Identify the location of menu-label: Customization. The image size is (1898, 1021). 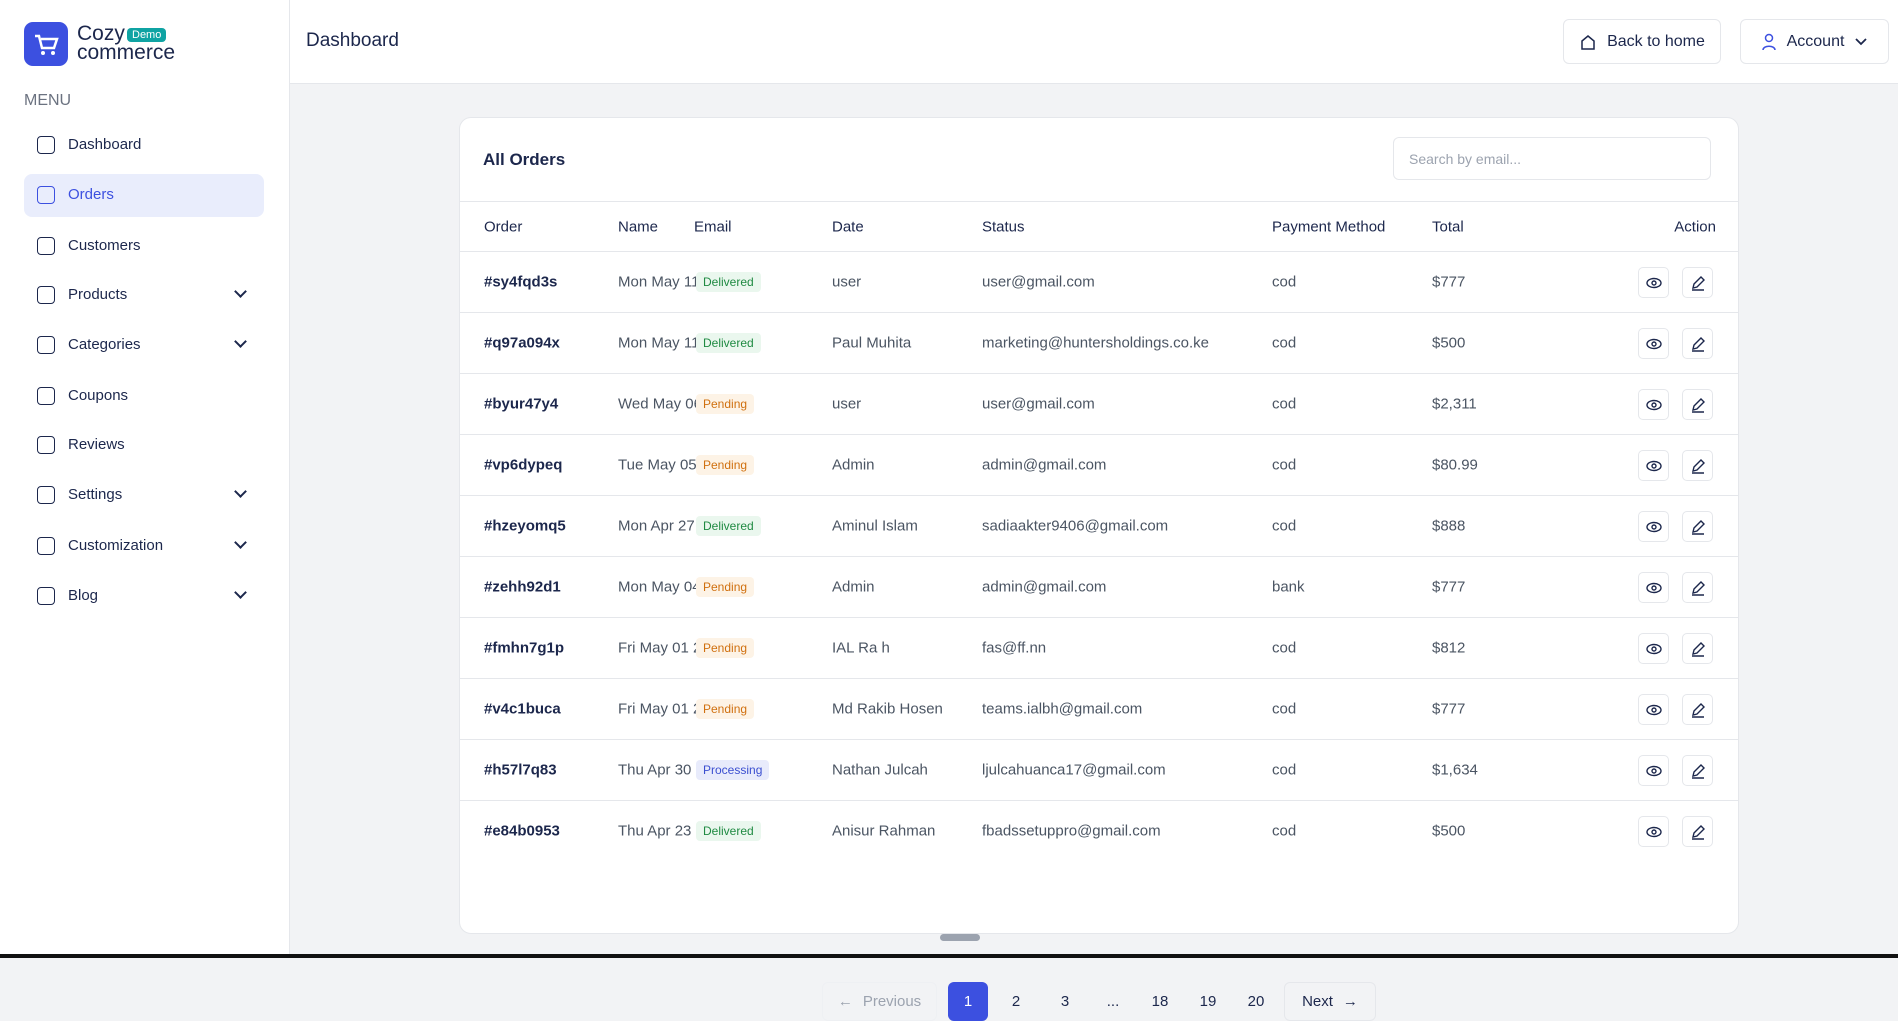
(116, 545).